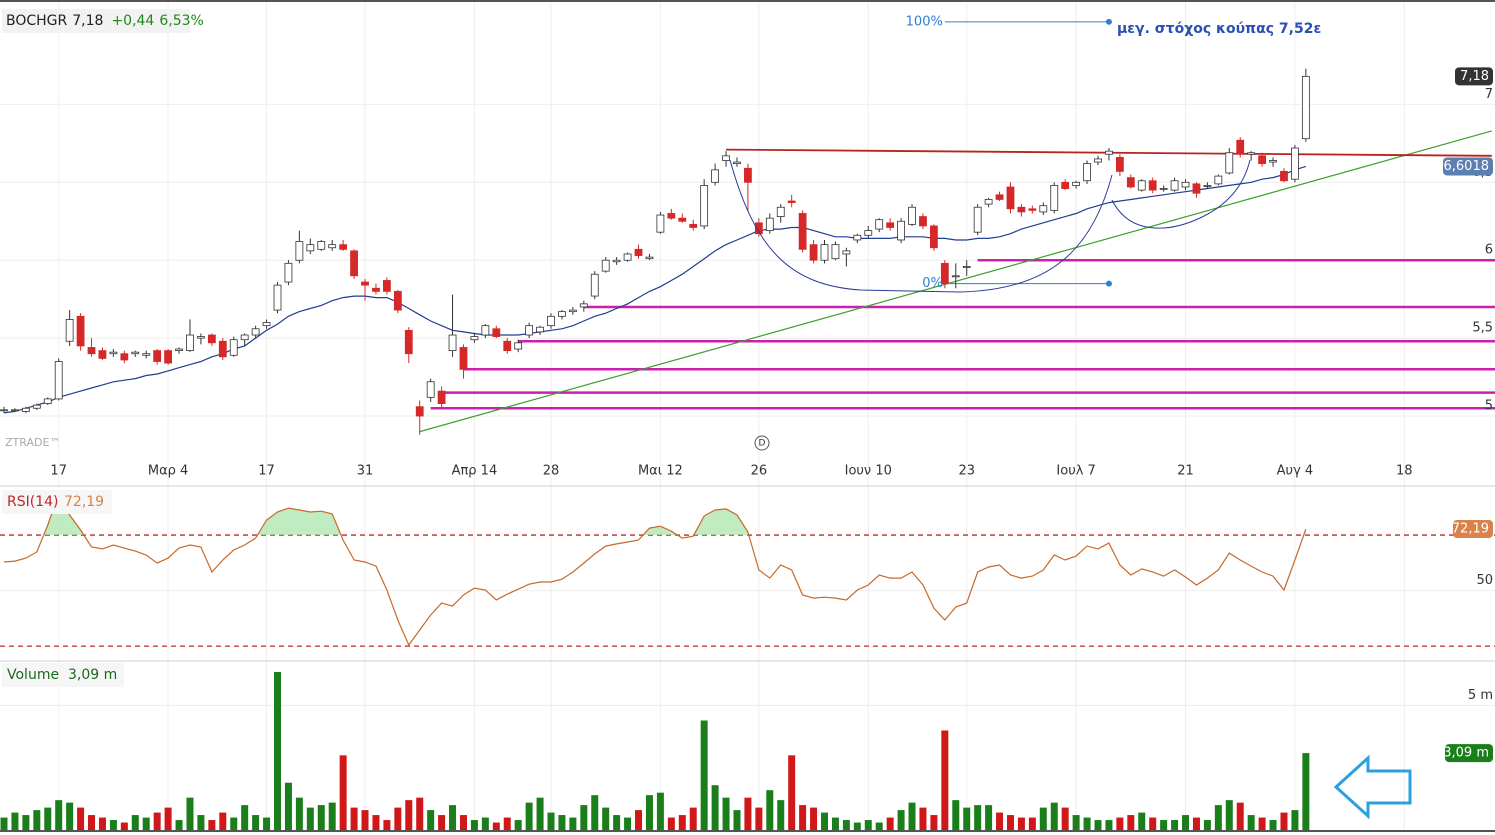  What do you see at coordinates (1075, 471) in the screenshot?
I see `x-tick-label: Ιουλ 7` at bounding box center [1075, 471].